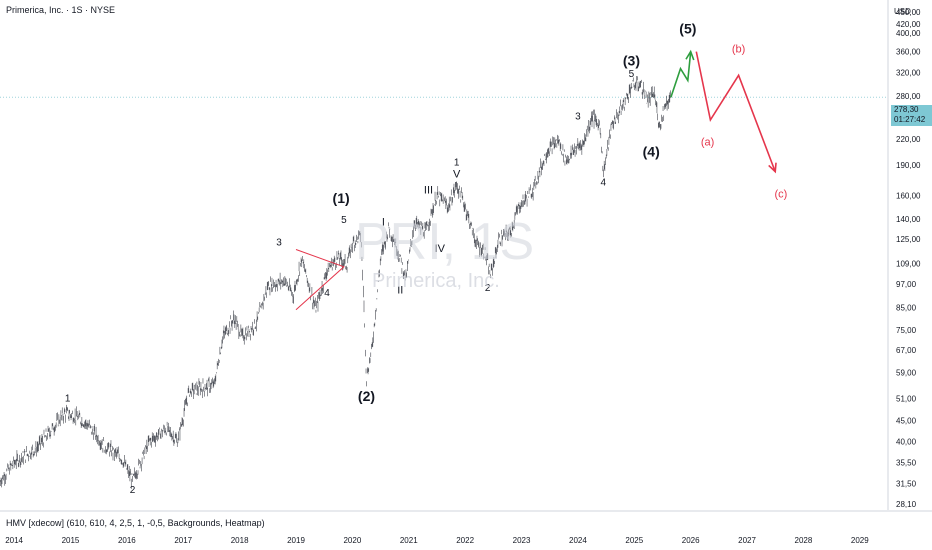 The height and width of the screenshot is (550, 932). What do you see at coordinates (240, 540) in the screenshot?
I see `x-tick-label: 2018` at bounding box center [240, 540].